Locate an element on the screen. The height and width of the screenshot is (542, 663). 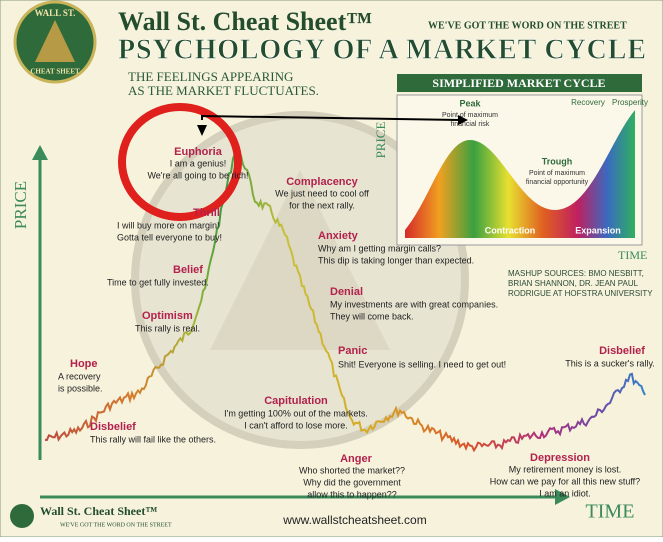
stage-name: Panic is located at coordinates (352, 351).